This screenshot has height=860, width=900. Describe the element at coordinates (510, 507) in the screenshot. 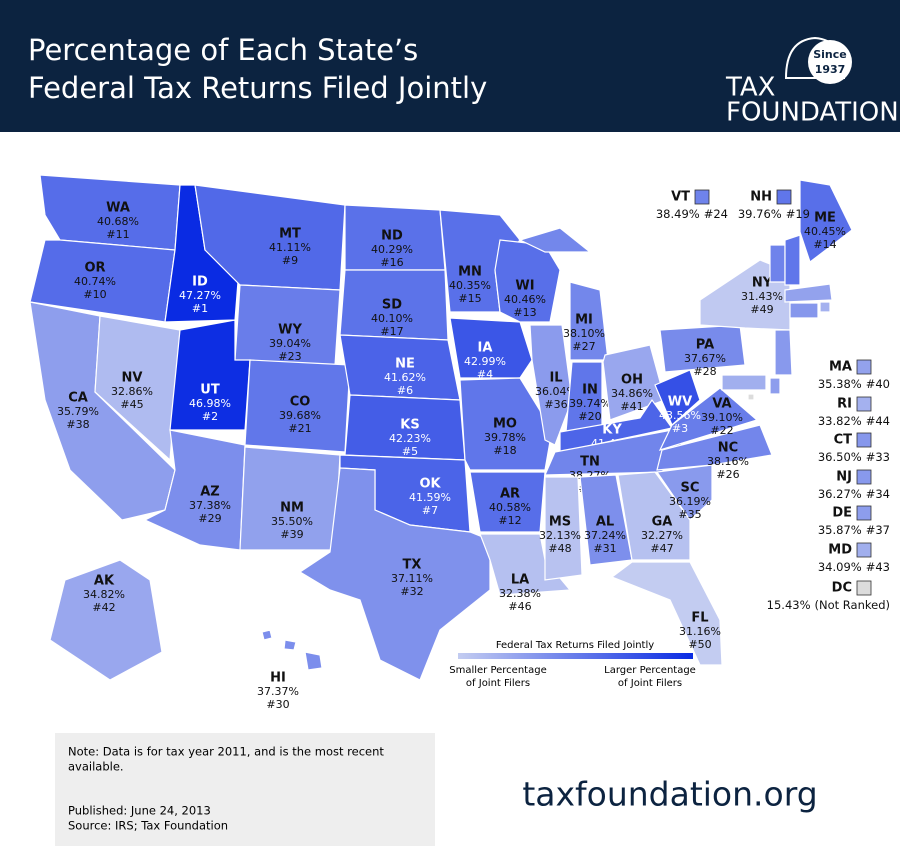

I see `state-value: 40.58%` at that location.